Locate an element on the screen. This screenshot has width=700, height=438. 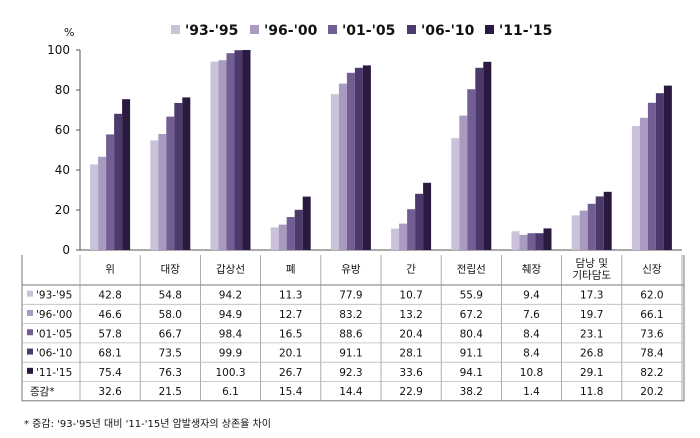
table-cell: 17.3 is located at coordinates (591, 296).